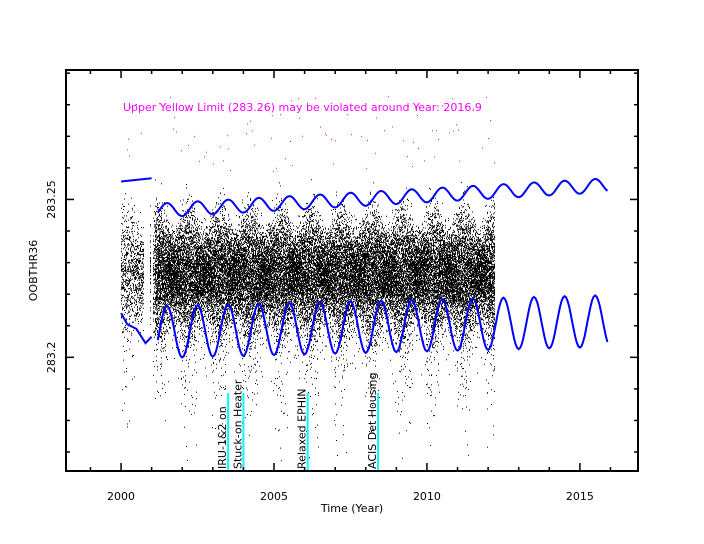 The width and height of the screenshot is (704, 544). I want to click on x-tick-label: 2015, so click(580, 496).